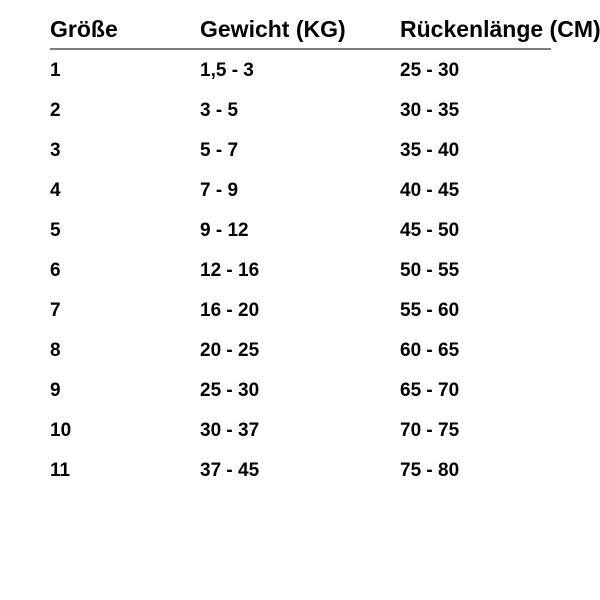  What do you see at coordinates (300, 350) in the screenshot?
I see `table-row: 8 20 - 25 60 - 65` at bounding box center [300, 350].